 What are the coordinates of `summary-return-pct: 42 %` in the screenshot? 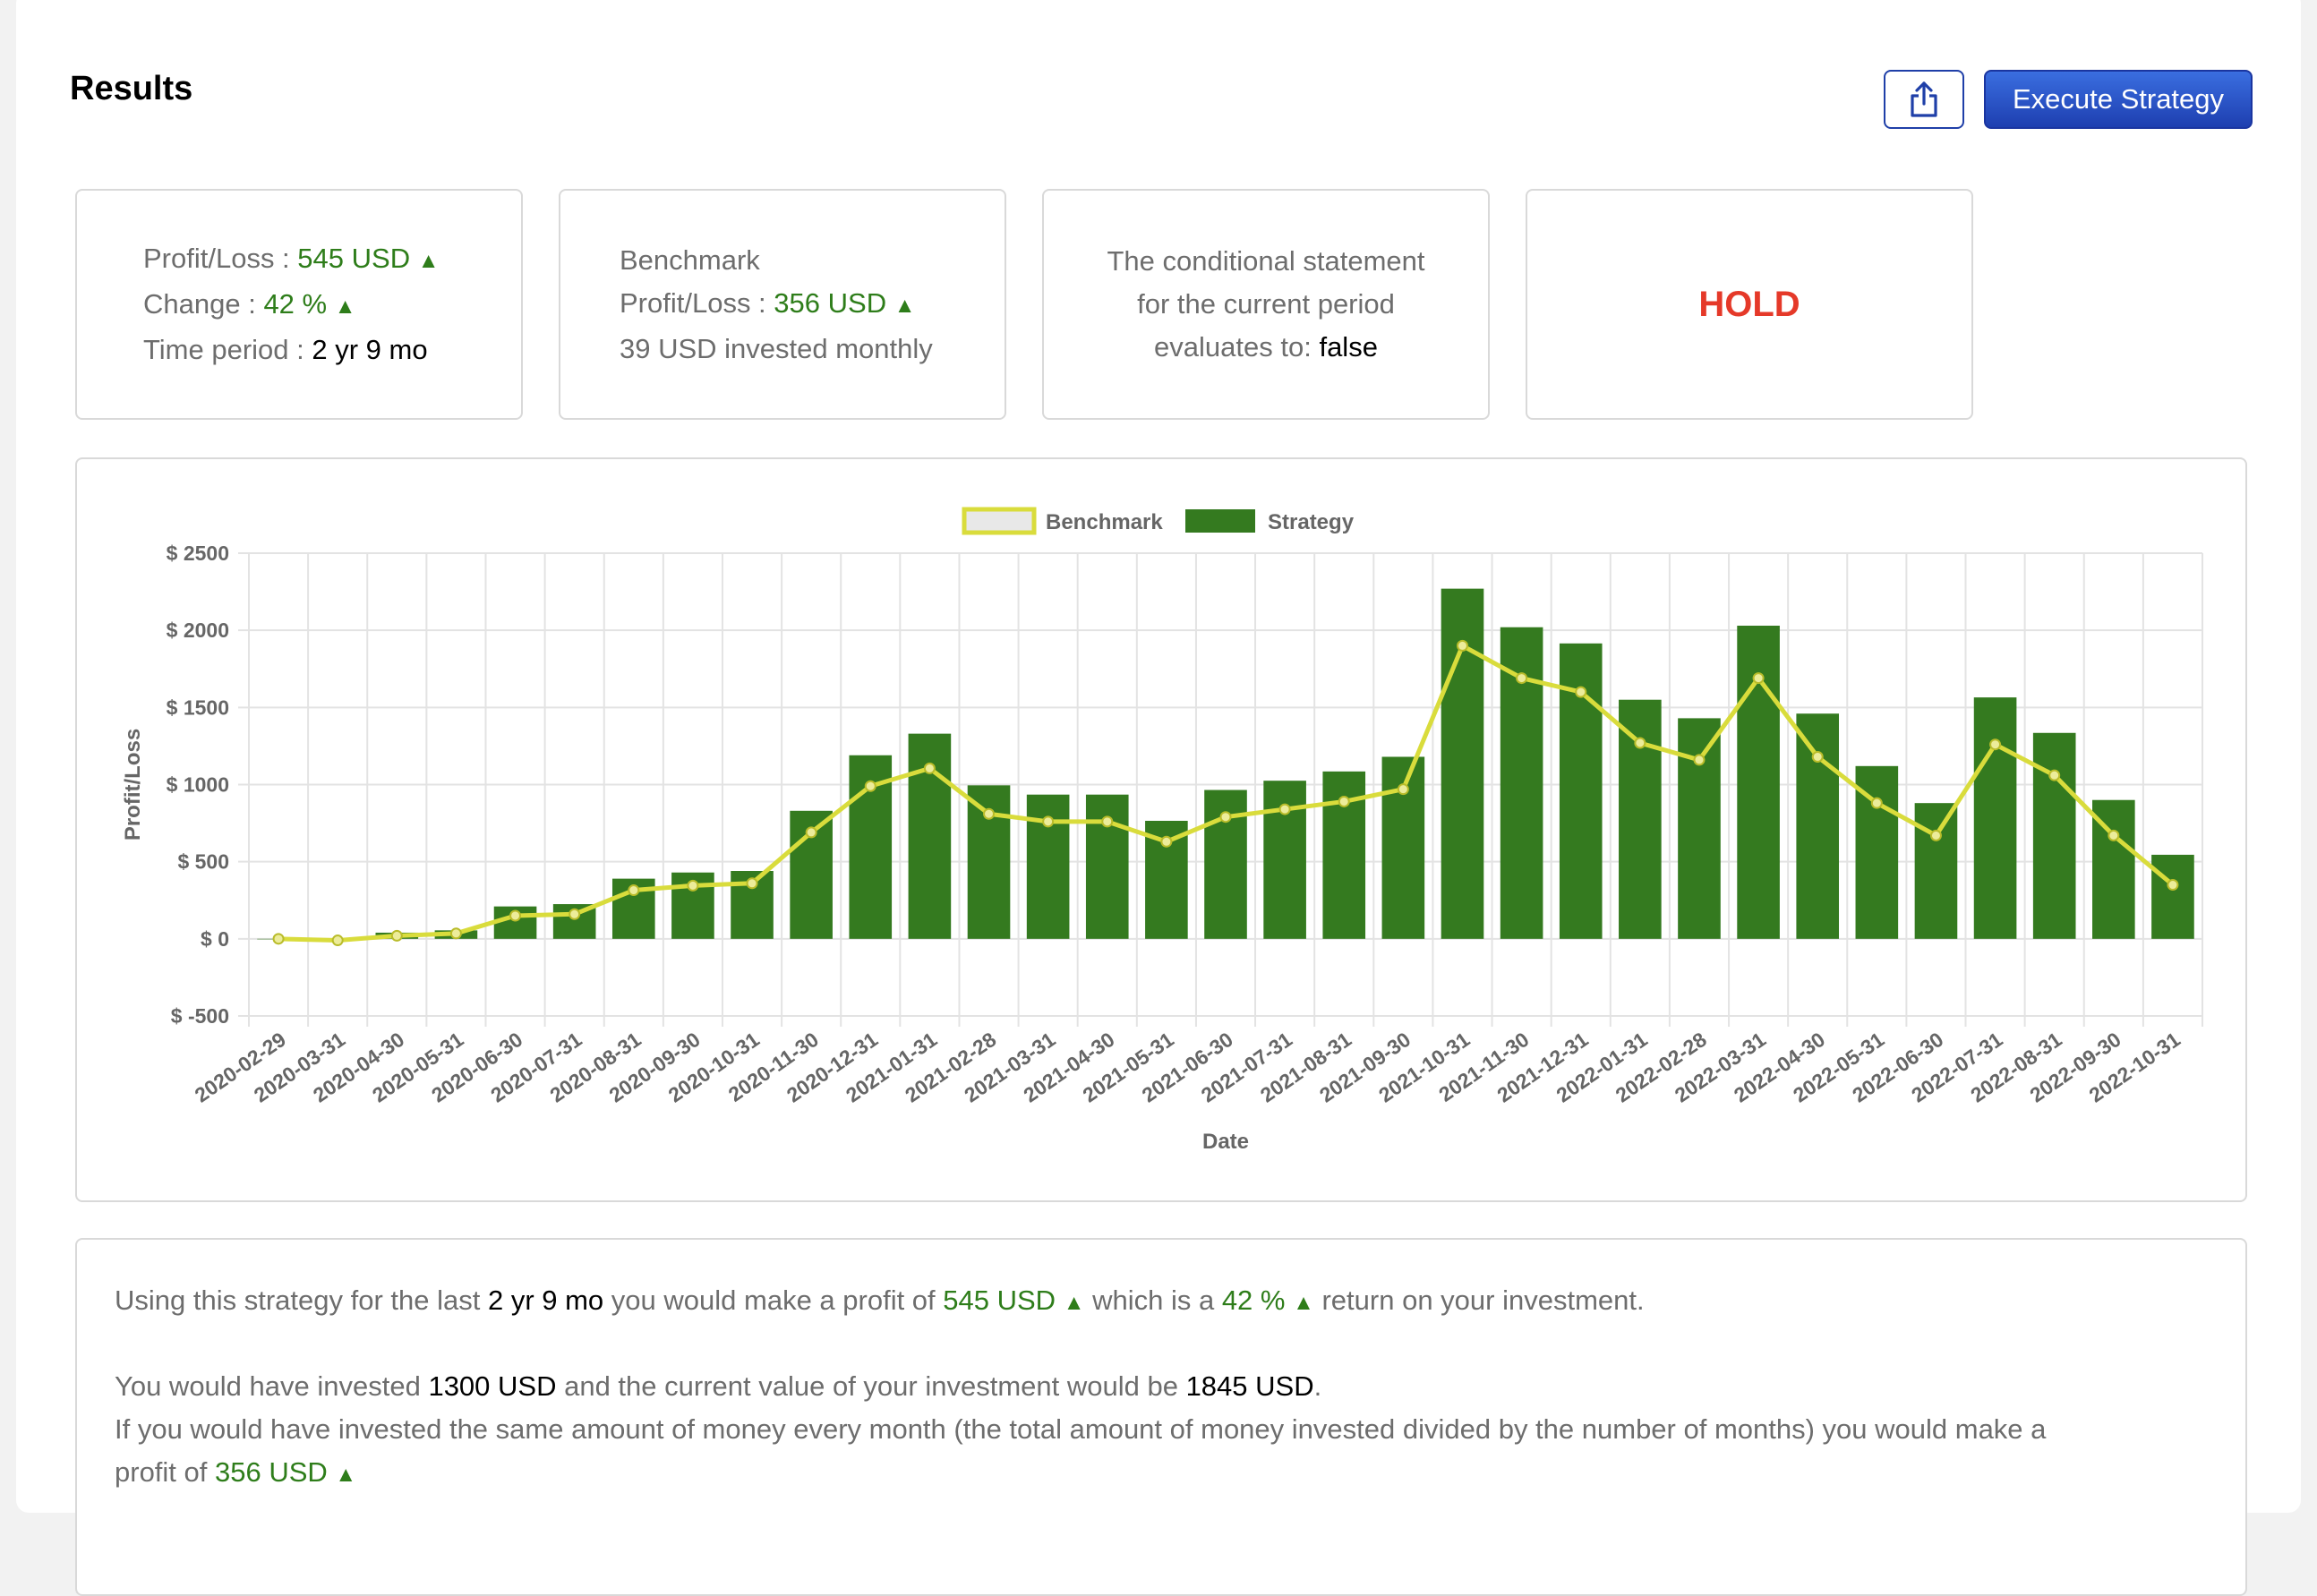 It's located at (1253, 1300).